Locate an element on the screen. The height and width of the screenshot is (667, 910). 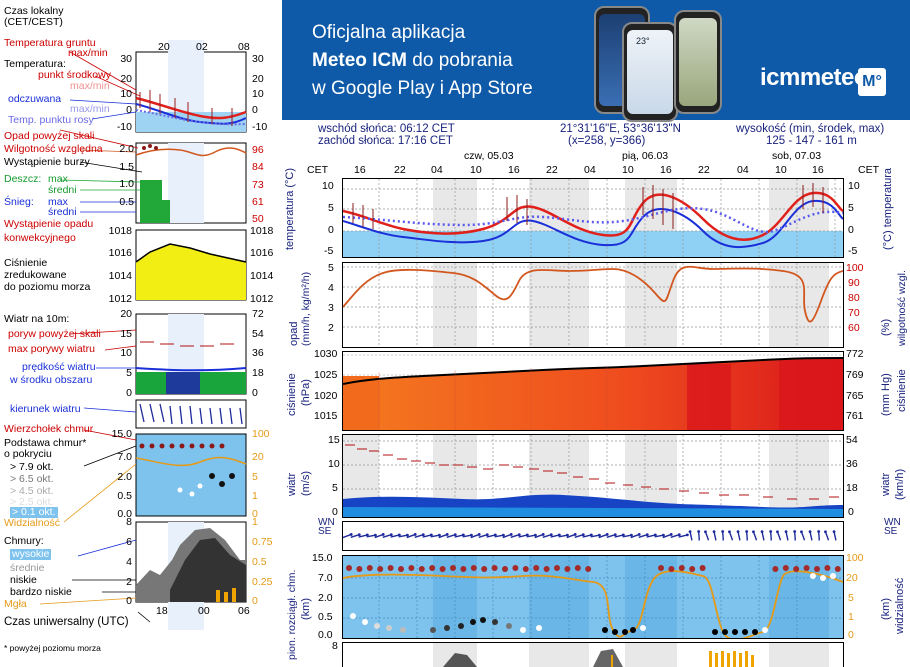
legend-hum-tick: 84 is located at coordinates (258, 167).